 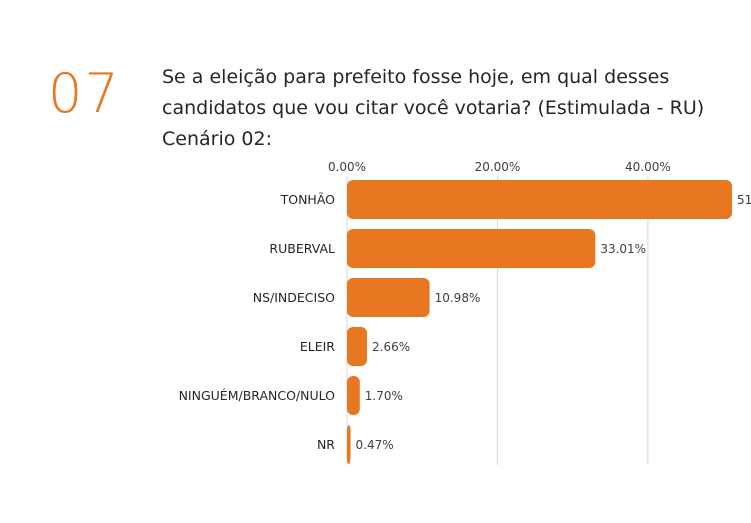 What do you see at coordinates (384, 396) in the screenshot?
I see `value-label: 1.70%` at bounding box center [384, 396].